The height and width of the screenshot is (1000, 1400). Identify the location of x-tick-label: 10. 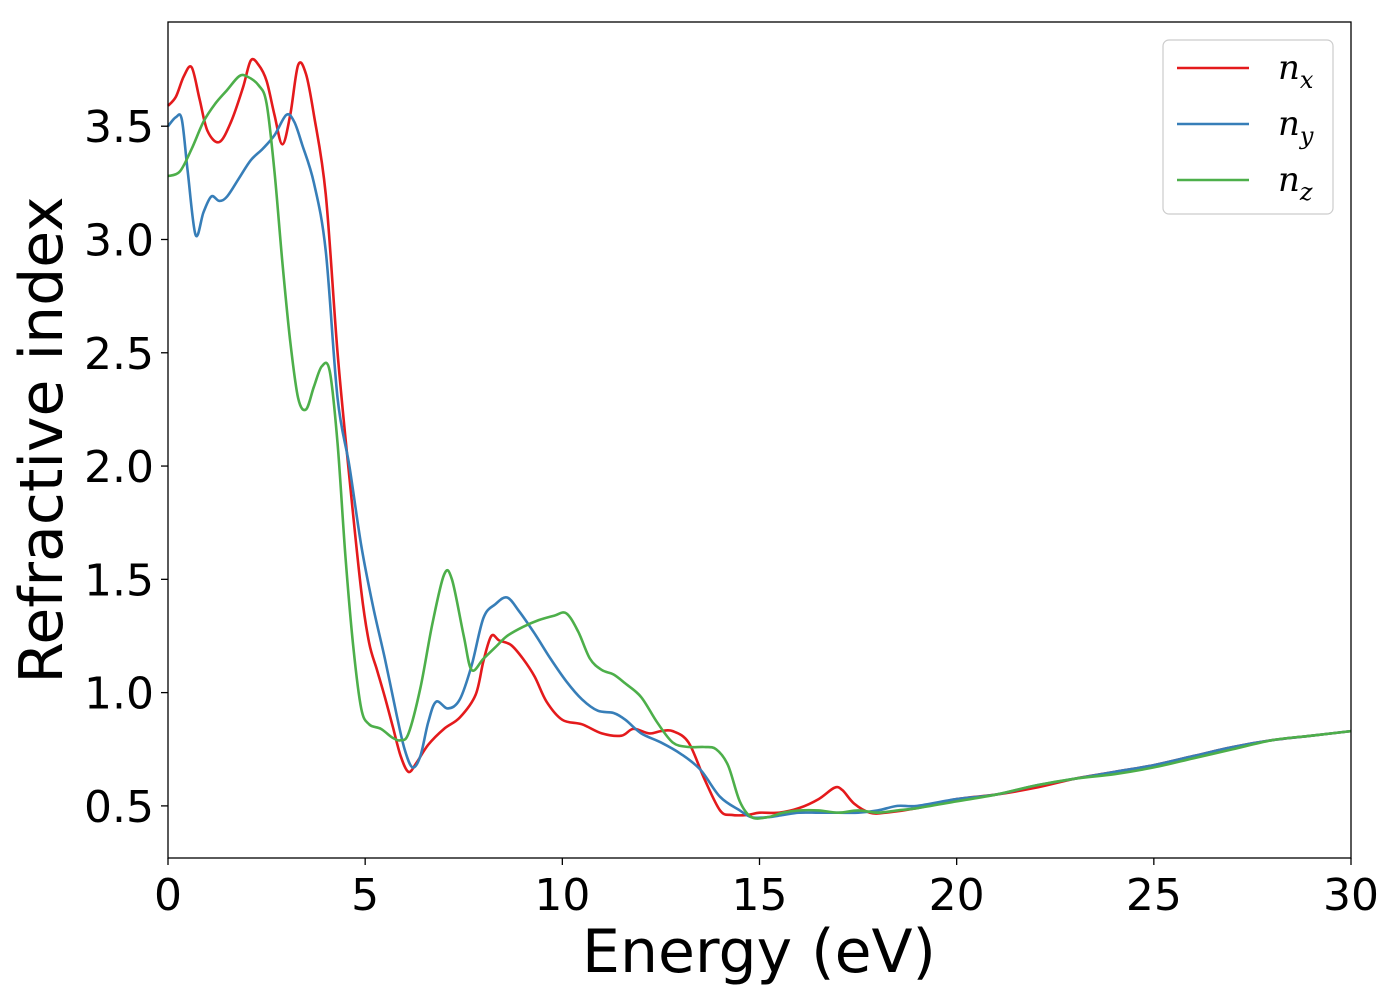
(562, 895).